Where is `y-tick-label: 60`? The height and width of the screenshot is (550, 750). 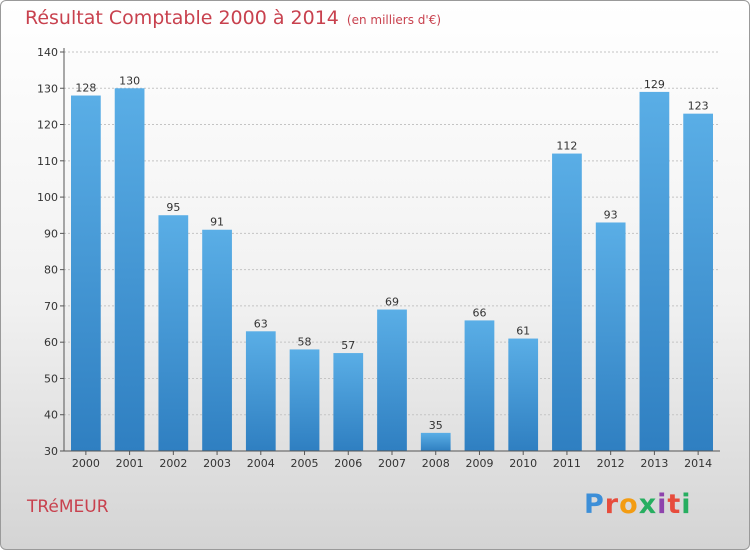
y-tick-label: 60 is located at coordinates (51, 342).